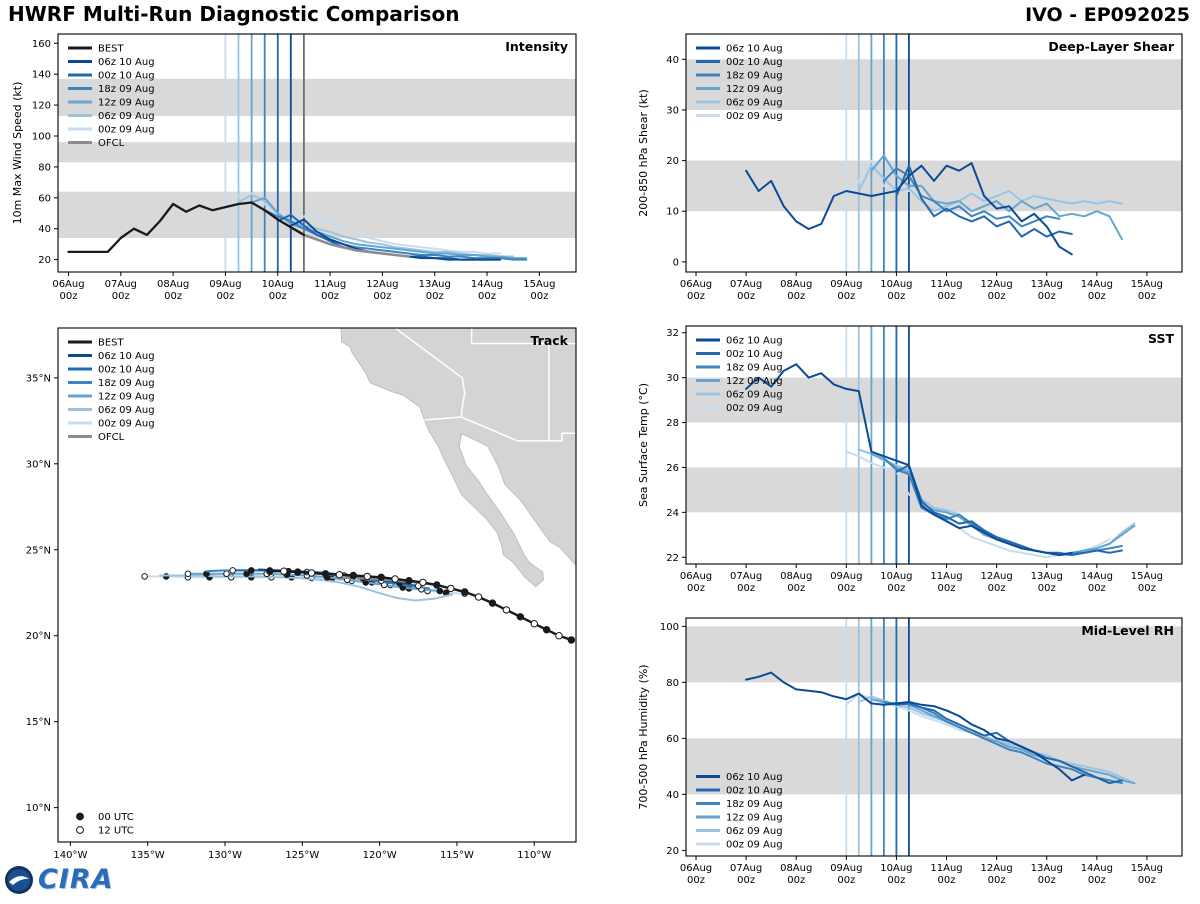 The width and height of the screenshot is (1200, 904). I want to click on svg-text: 100, so click(669, 627).